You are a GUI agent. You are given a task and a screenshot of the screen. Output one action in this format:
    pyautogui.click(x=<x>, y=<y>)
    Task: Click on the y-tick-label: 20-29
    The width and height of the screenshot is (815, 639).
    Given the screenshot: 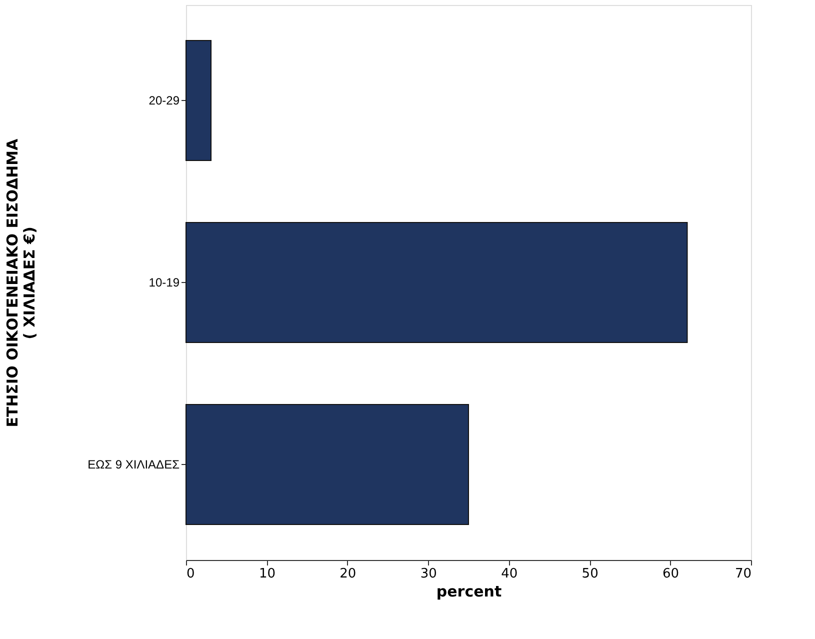 What is the action you would take?
    pyautogui.click(x=164, y=101)
    